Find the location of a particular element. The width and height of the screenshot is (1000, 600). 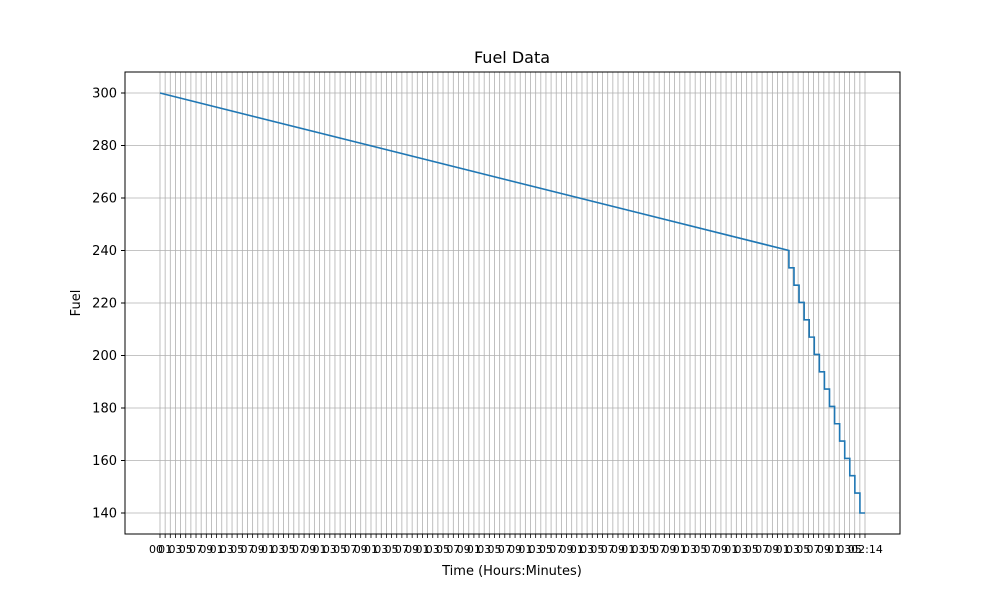

x-axis-label: Time (Hours:Minutes) is located at coordinates (511, 571).